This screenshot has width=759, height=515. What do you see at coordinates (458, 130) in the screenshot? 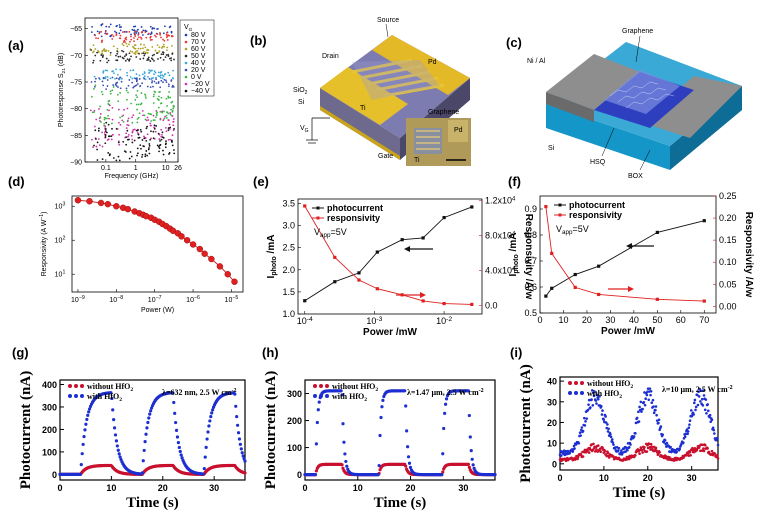
I see `label-pd-inset: Pd` at bounding box center [458, 130].